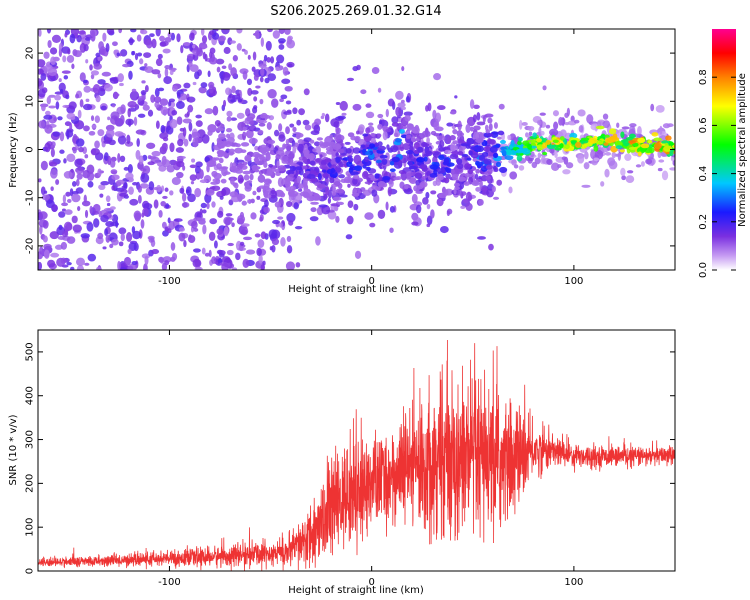 Image resolution: width=750 pixels, height=600 pixels. I want to click on y-tick-label: 10, so click(30, 101).